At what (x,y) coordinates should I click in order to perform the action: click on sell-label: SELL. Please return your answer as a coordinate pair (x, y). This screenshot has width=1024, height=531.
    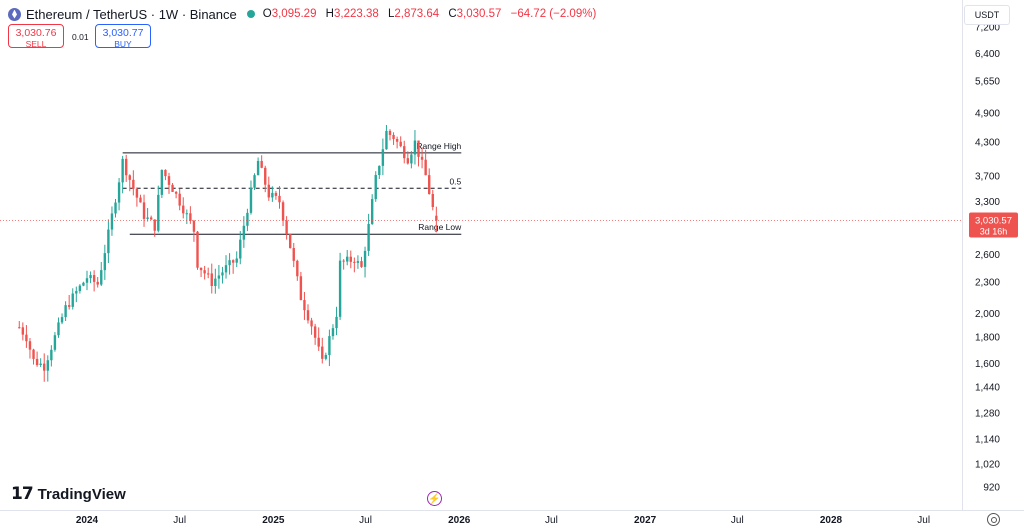
    Looking at the image, I should click on (36, 44).